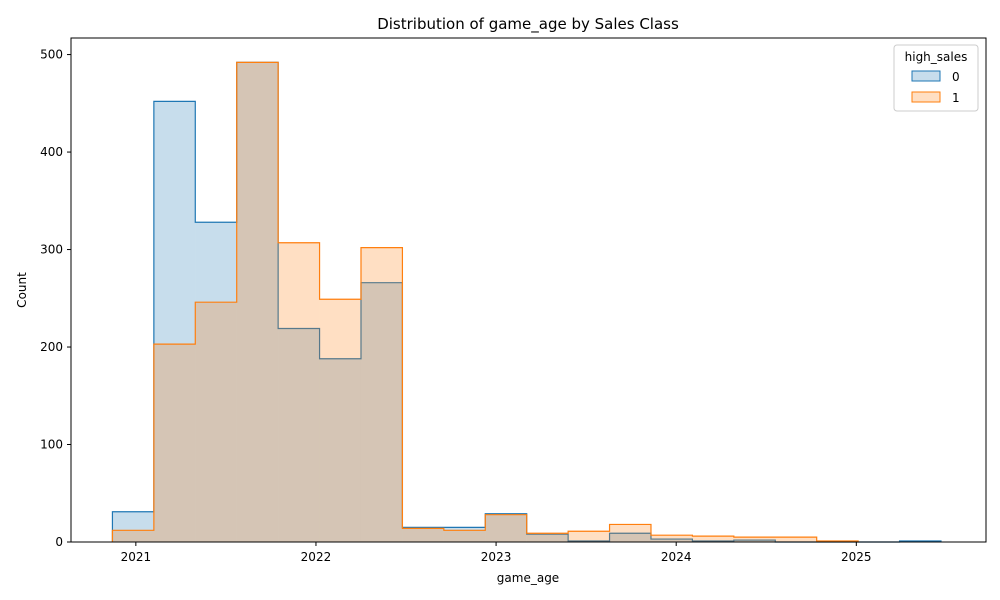  I want to click on y-tick-label: 100, so click(51, 445).